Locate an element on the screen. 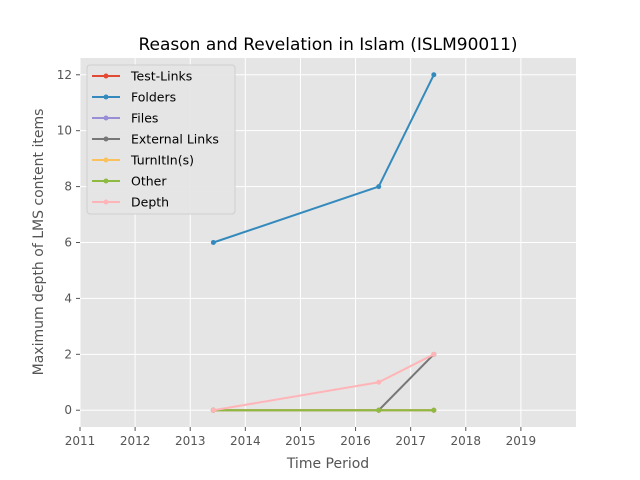 The width and height of the screenshot is (640, 480). x-axis-label: Time Period is located at coordinates (327, 464).